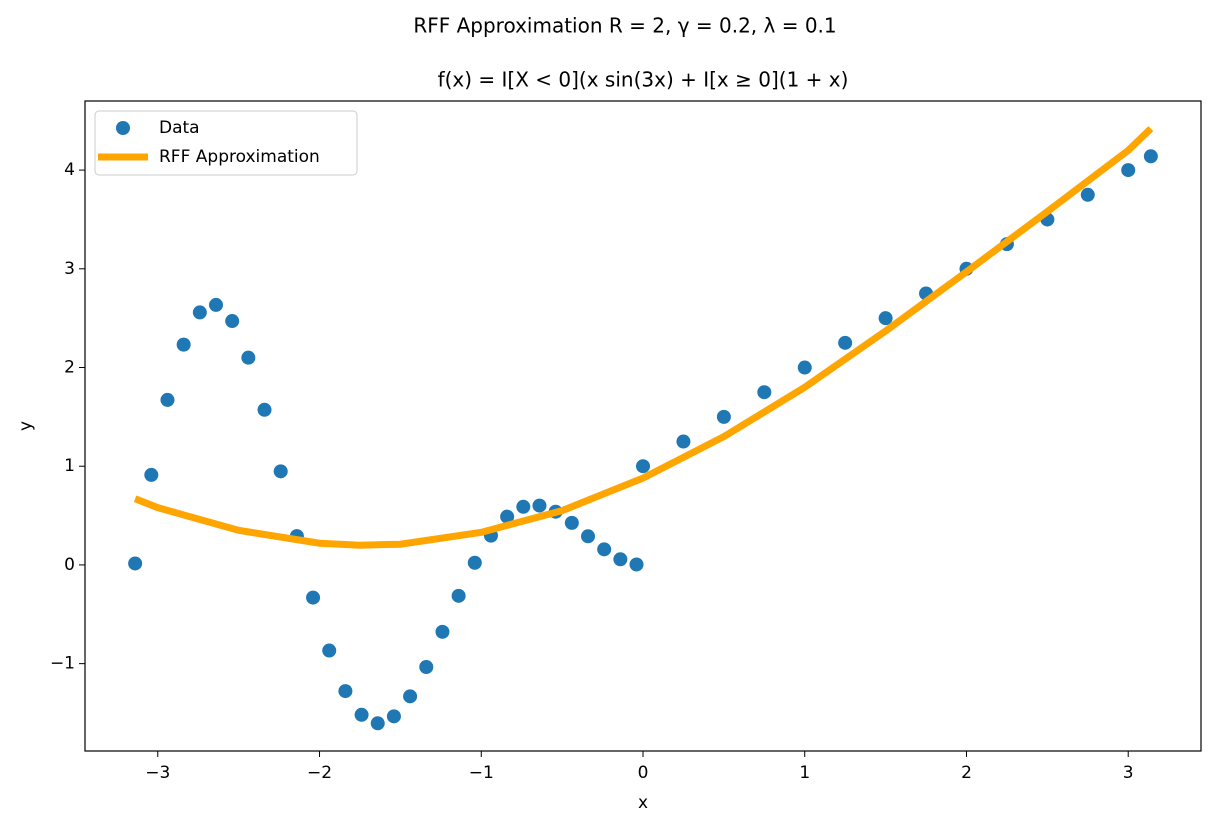 This screenshot has height=831, width=1215. Describe the element at coordinates (26, 426) in the screenshot. I see `y-axis-label: y` at that location.